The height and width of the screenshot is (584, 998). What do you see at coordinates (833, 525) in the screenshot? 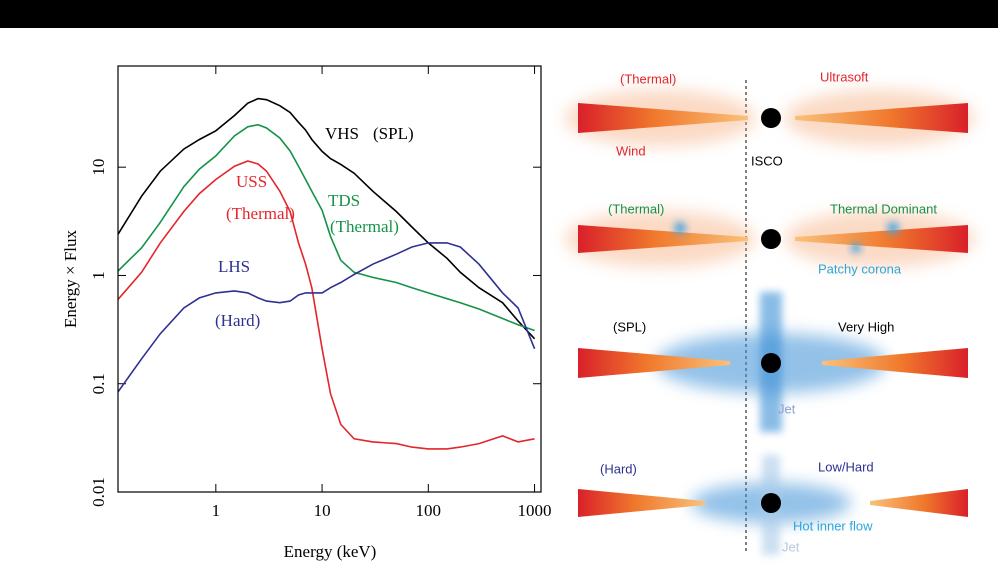
I see `note: Hot inner flow` at bounding box center [833, 525].